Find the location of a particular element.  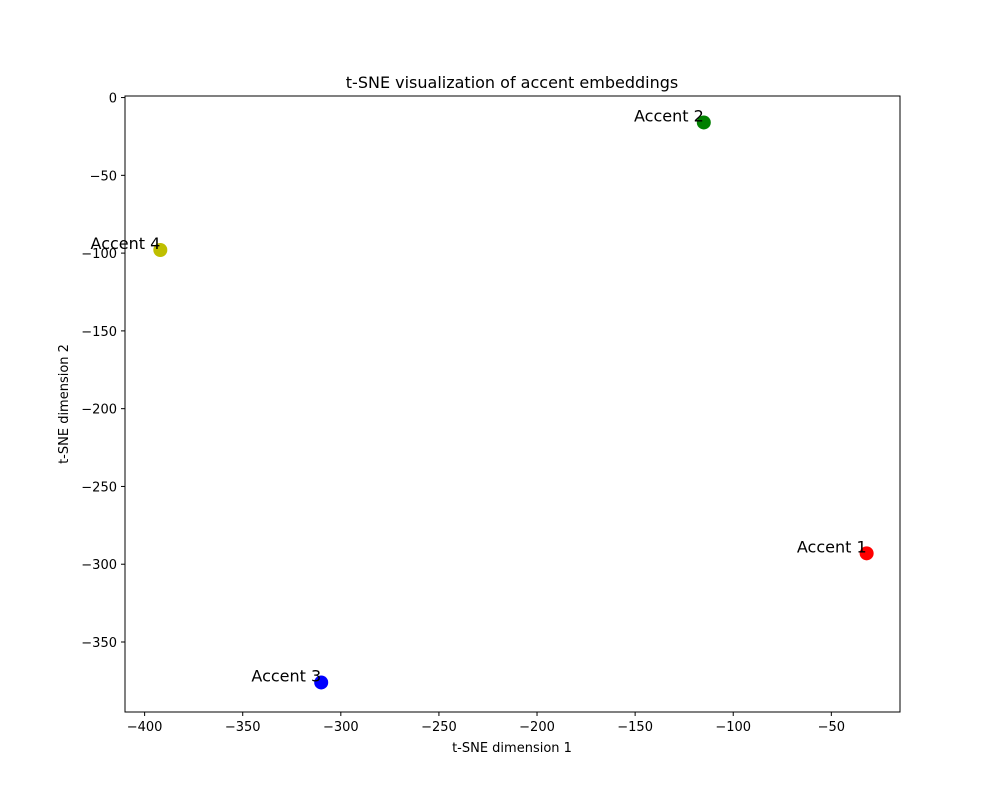

x-axis-label: t-SNE dimension 1 is located at coordinates (512, 748).